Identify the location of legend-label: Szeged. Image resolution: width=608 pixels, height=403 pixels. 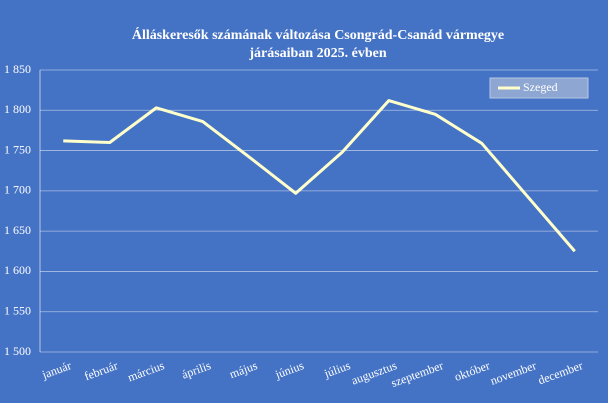
(540, 87).